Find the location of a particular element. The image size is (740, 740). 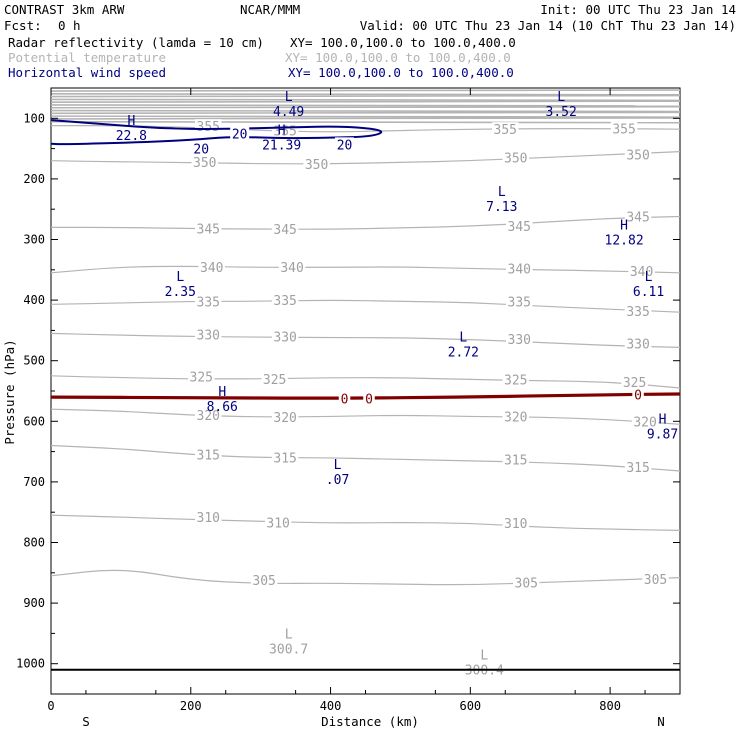

y-tick-label: 200 is located at coordinates (34, 179).